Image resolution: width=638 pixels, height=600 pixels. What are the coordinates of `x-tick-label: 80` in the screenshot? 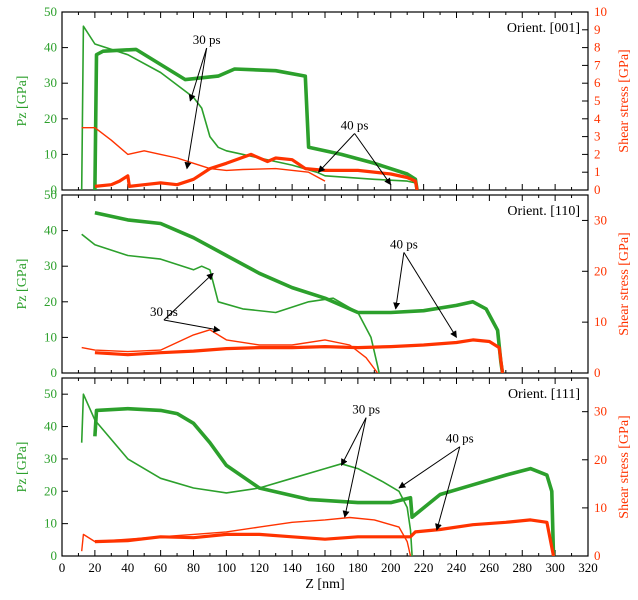 It's located at (193, 567).